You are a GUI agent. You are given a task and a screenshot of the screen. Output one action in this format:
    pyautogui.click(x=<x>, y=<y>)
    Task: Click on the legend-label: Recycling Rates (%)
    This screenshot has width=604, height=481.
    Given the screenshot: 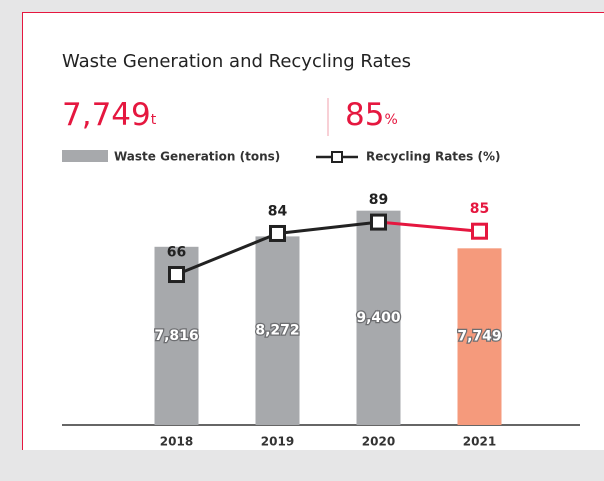 What is the action you would take?
    pyautogui.click(x=433, y=157)
    